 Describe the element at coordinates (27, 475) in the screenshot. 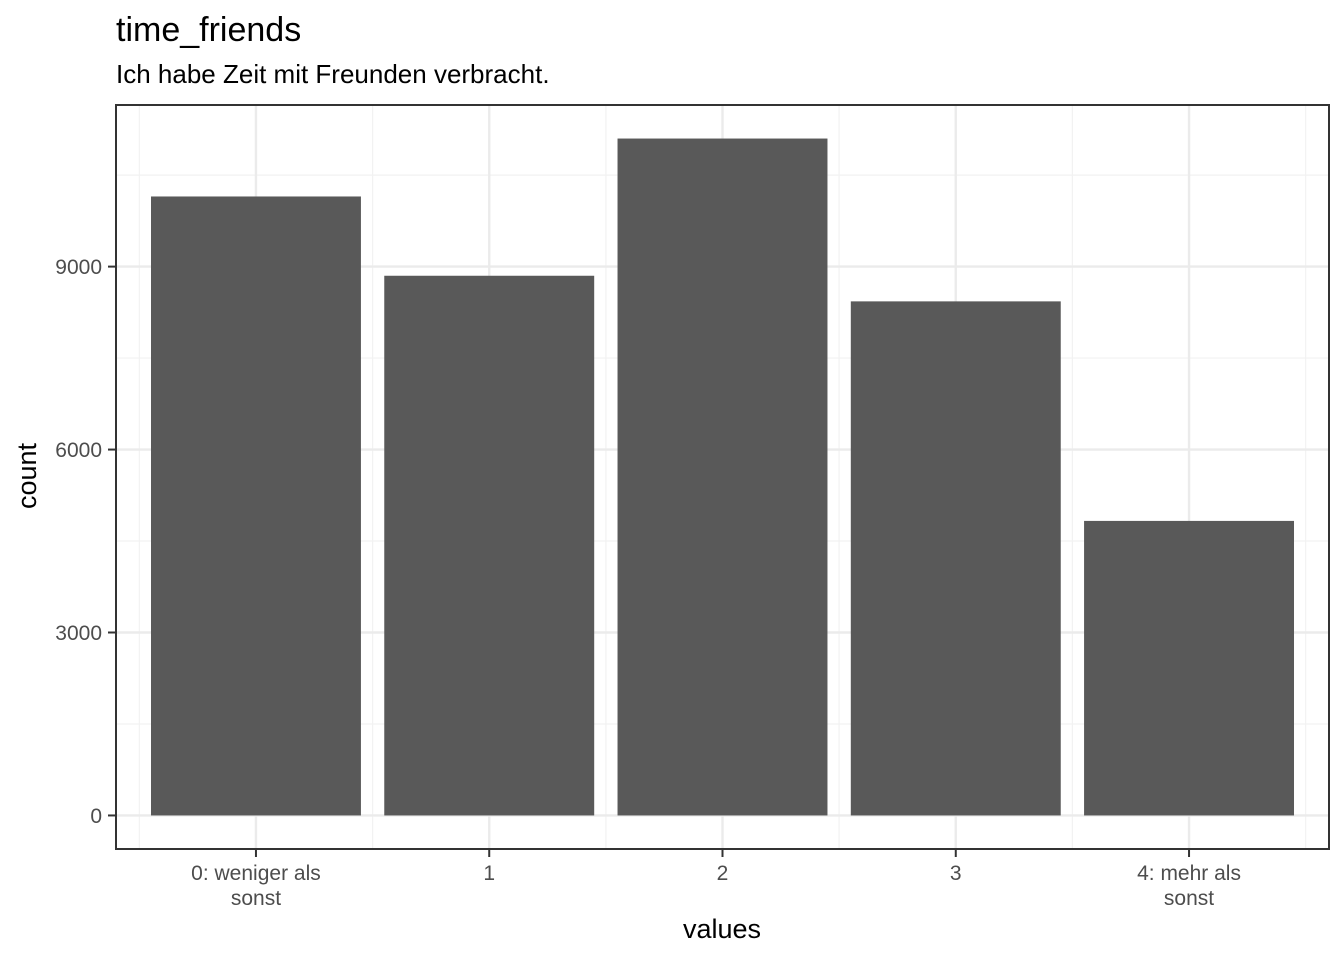

I see `y-axis-title: count` at that location.